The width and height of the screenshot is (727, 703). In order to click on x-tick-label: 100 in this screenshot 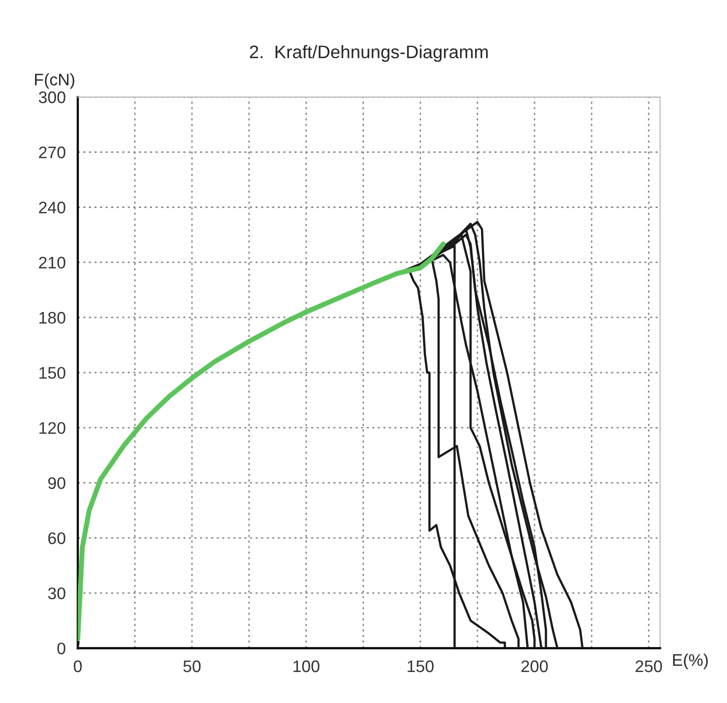, I will do `click(307, 666)`.